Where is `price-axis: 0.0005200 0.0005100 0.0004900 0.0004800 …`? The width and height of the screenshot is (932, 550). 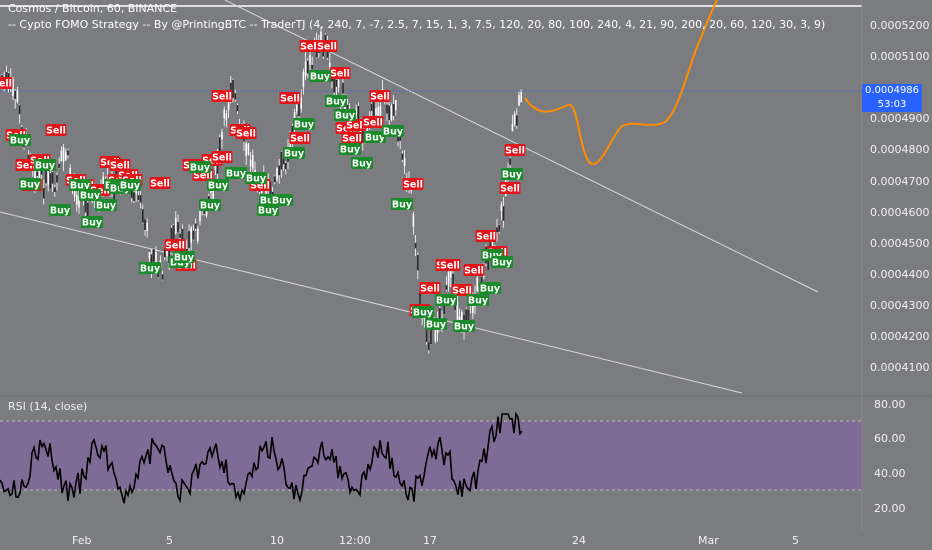
price-axis: 0.0005200 0.0005100 0.0004900 0.0004800 … is located at coordinates (900, 196).